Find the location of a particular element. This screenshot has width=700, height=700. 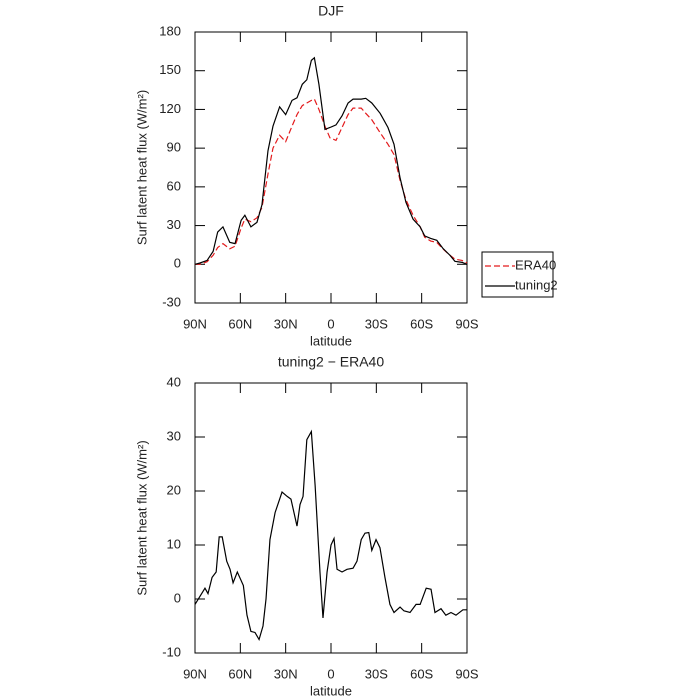

y-tick-label: 150 is located at coordinates (170, 69).